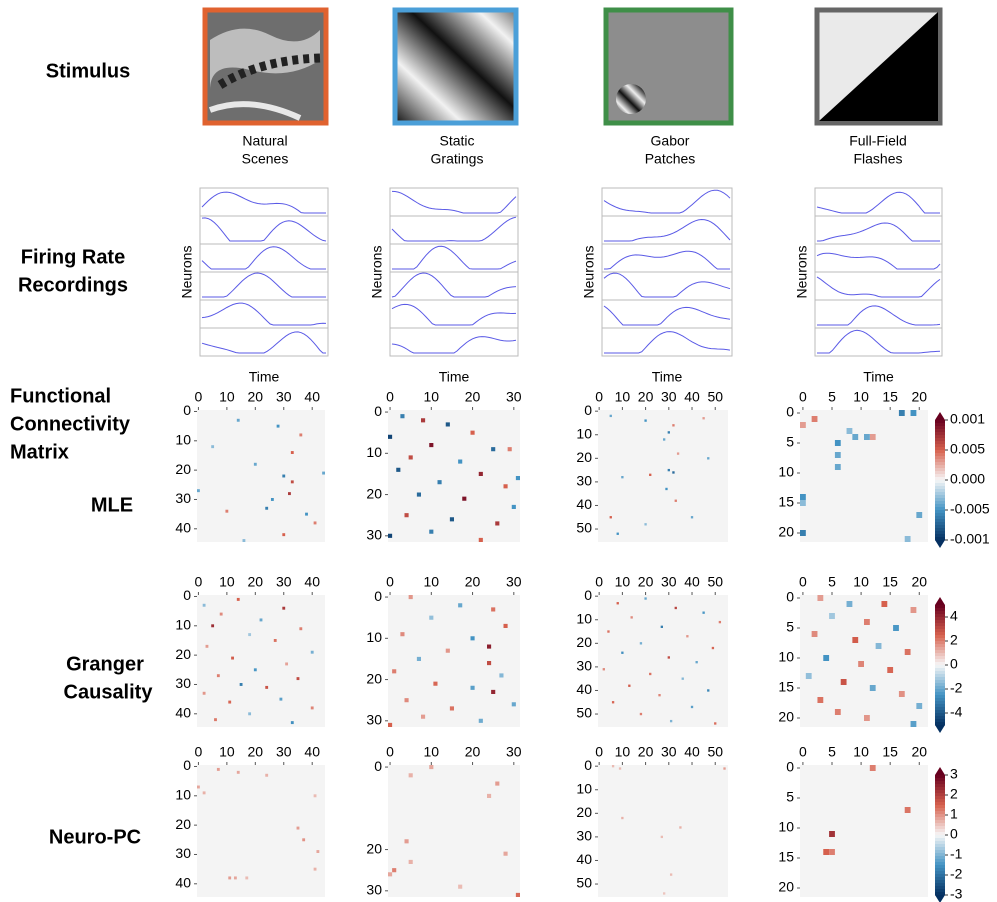  What do you see at coordinates (183, 883) in the screenshot?
I see `y-tick-label: 40` at bounding box center [183, 883].